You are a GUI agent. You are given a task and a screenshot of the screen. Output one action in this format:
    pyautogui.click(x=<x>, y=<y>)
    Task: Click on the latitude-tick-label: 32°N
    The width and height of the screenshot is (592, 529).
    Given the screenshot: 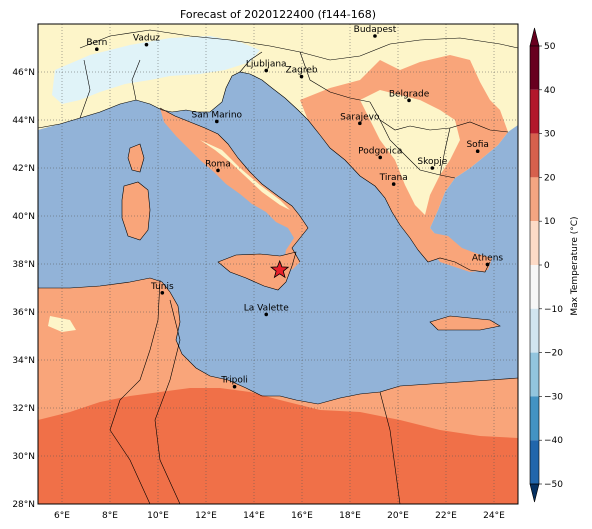 What is the action you would take?
    pyautogui.click(x=23, y=409)
    